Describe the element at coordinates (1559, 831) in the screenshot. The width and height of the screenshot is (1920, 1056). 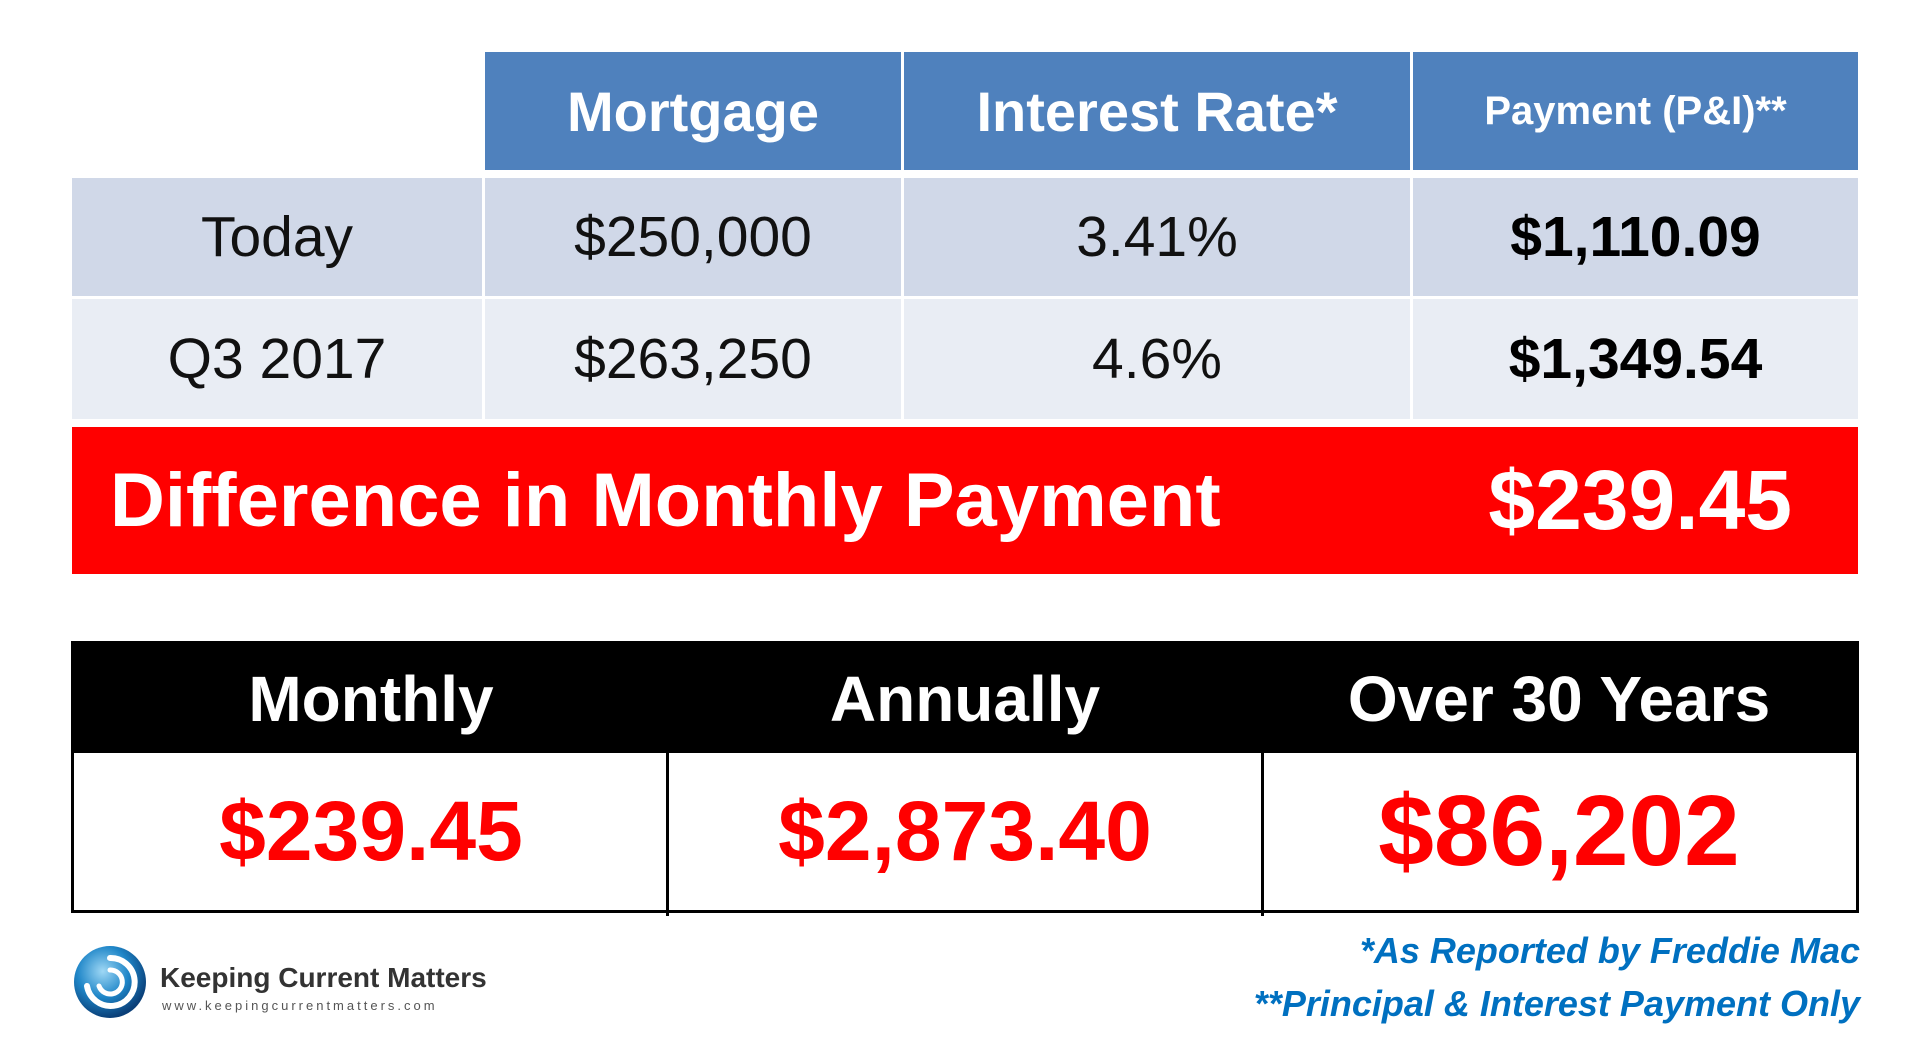
I see `summary-value-30-years: $86,202` at that location.